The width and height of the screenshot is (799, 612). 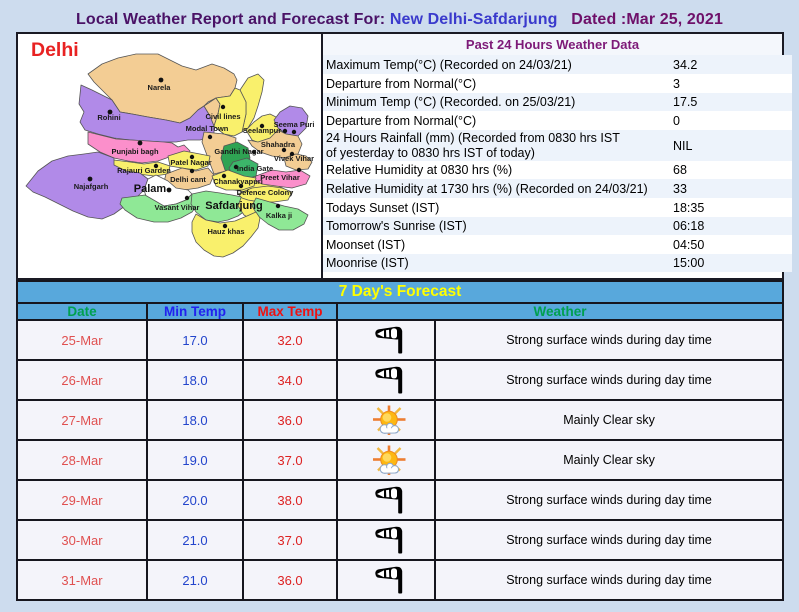 I want to click on svg-text: Najafgarh, so click(x=91, y=186).